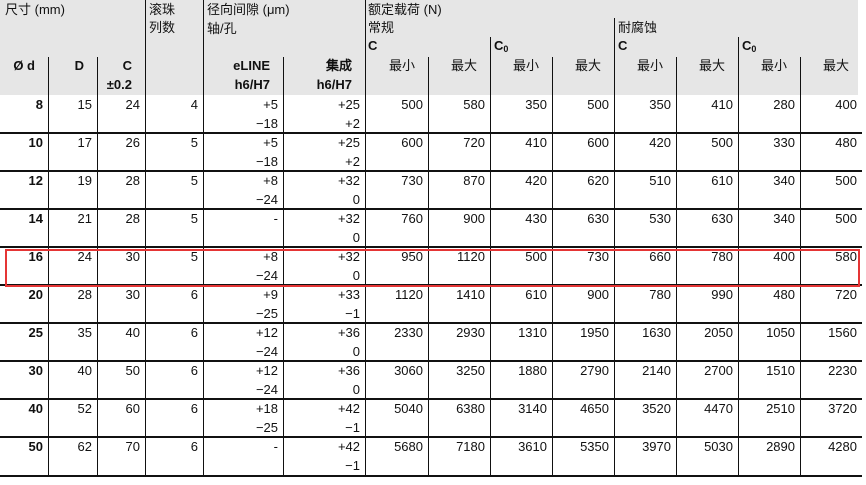 This screenshot has height=485, width=866. What do you see at coordinates (656, 332) in the screenshot?
I see `cell-load-rating: 1630` at bounding box center [656, 332].